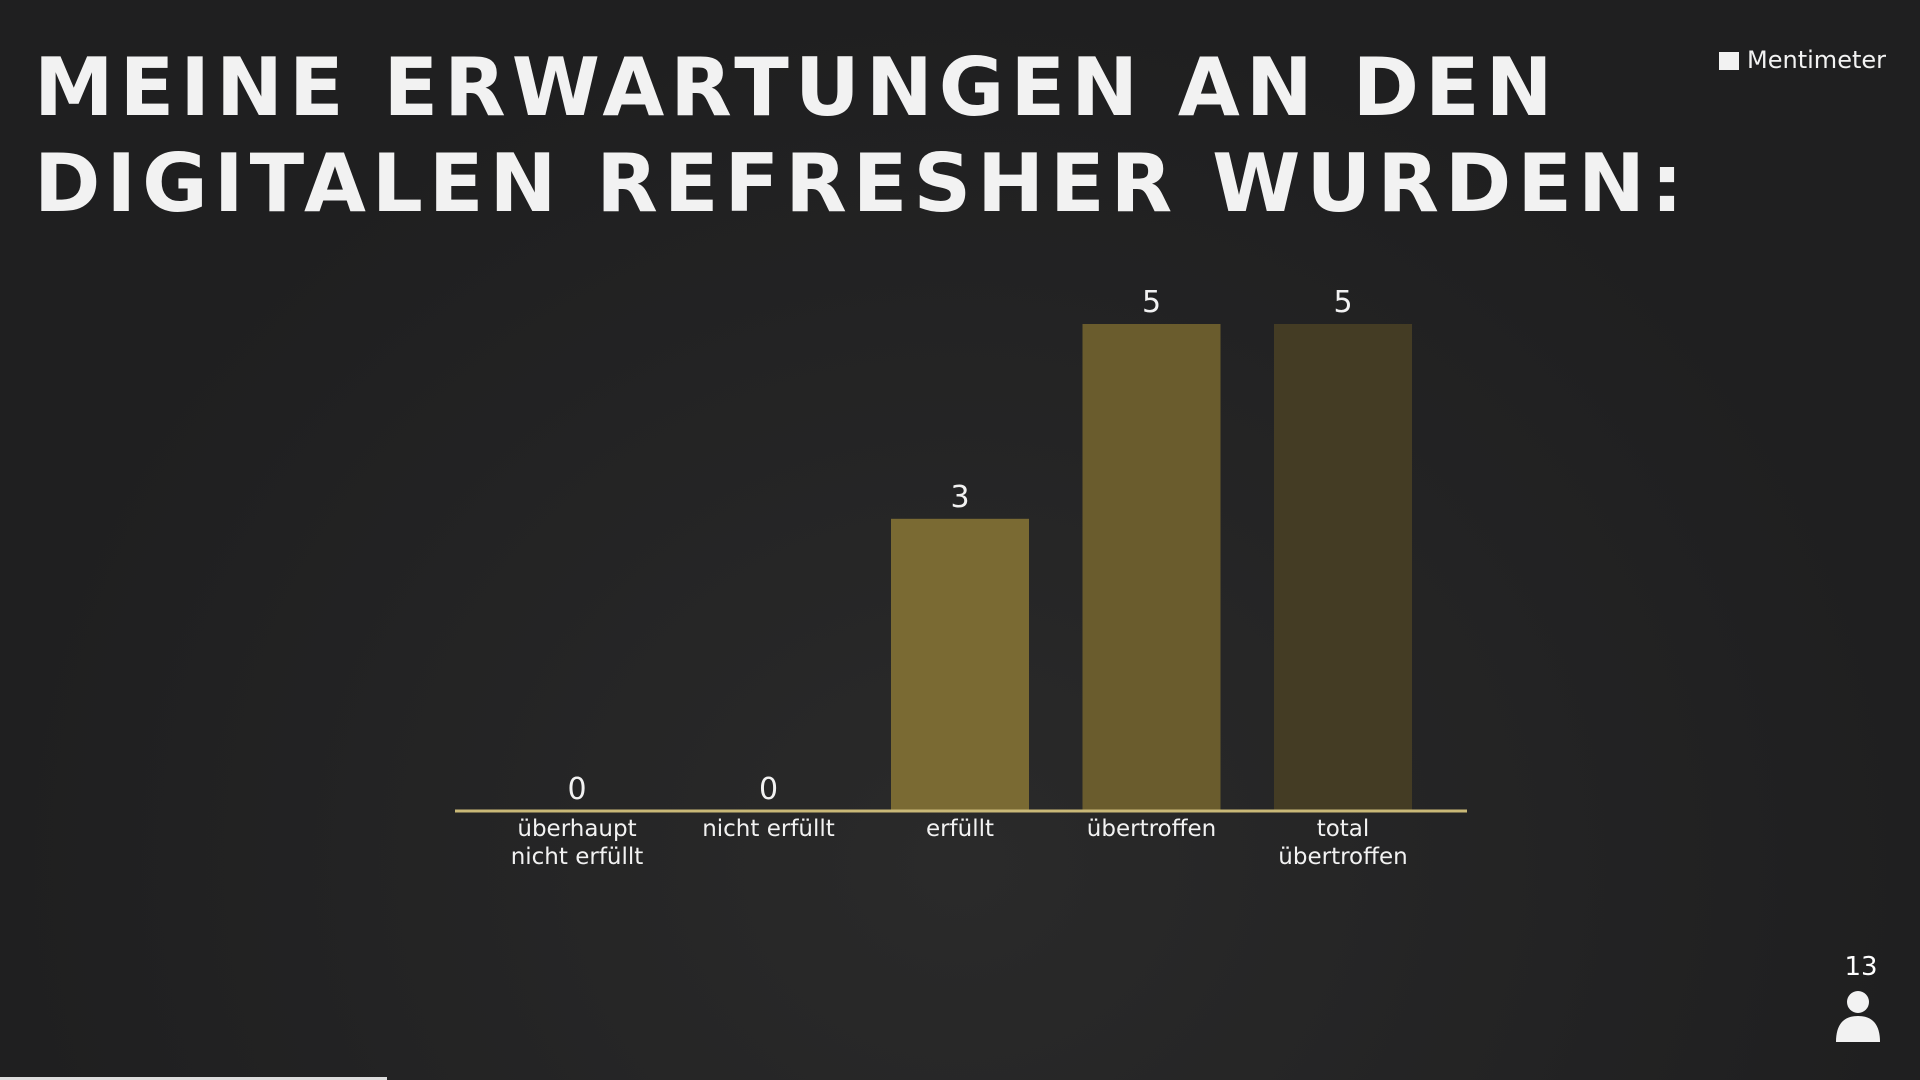 Image resolution: width=1920 pixels, height=1080 pixels. Describe the element at coordinates (796, 87) in the screenshot. I see `title-line: MEINE ERWARTUNGEN AN DEN` at that location.